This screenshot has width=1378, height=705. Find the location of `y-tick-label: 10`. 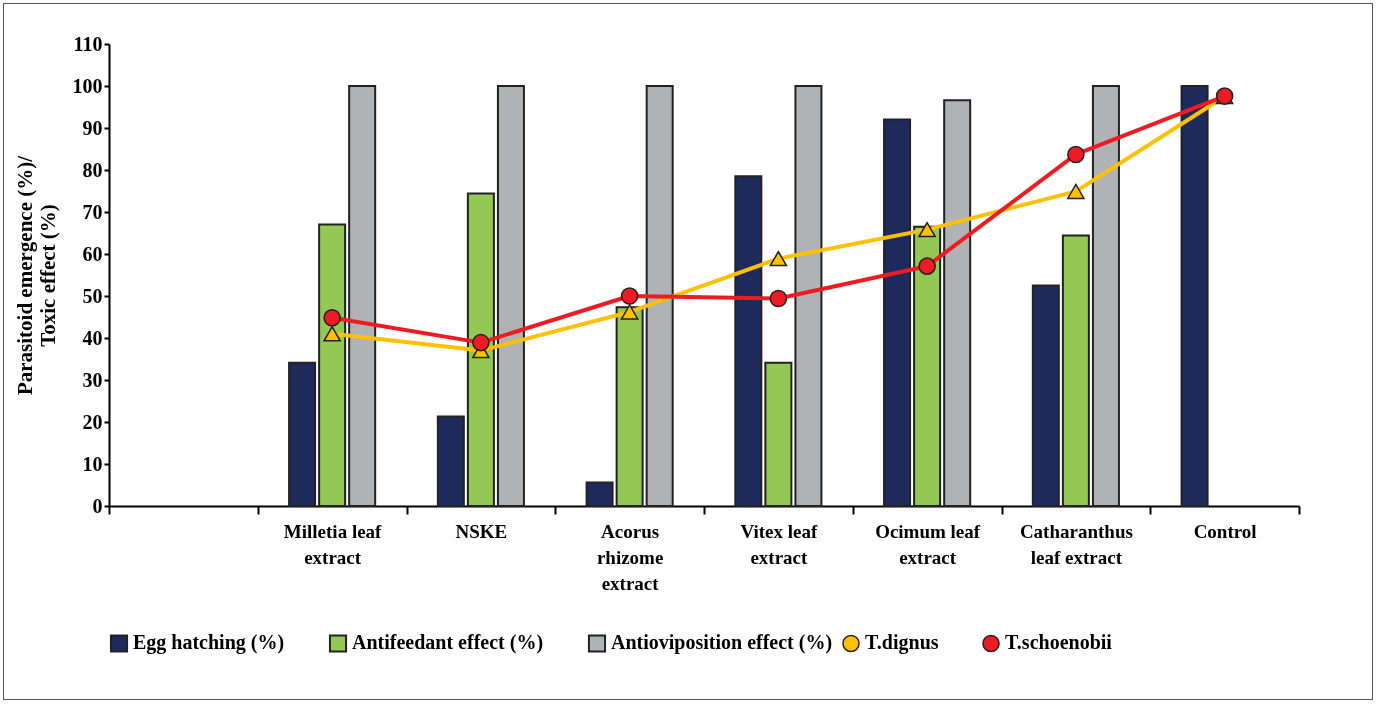

y-tick-label: 10 is located at coordinates (92, 463).